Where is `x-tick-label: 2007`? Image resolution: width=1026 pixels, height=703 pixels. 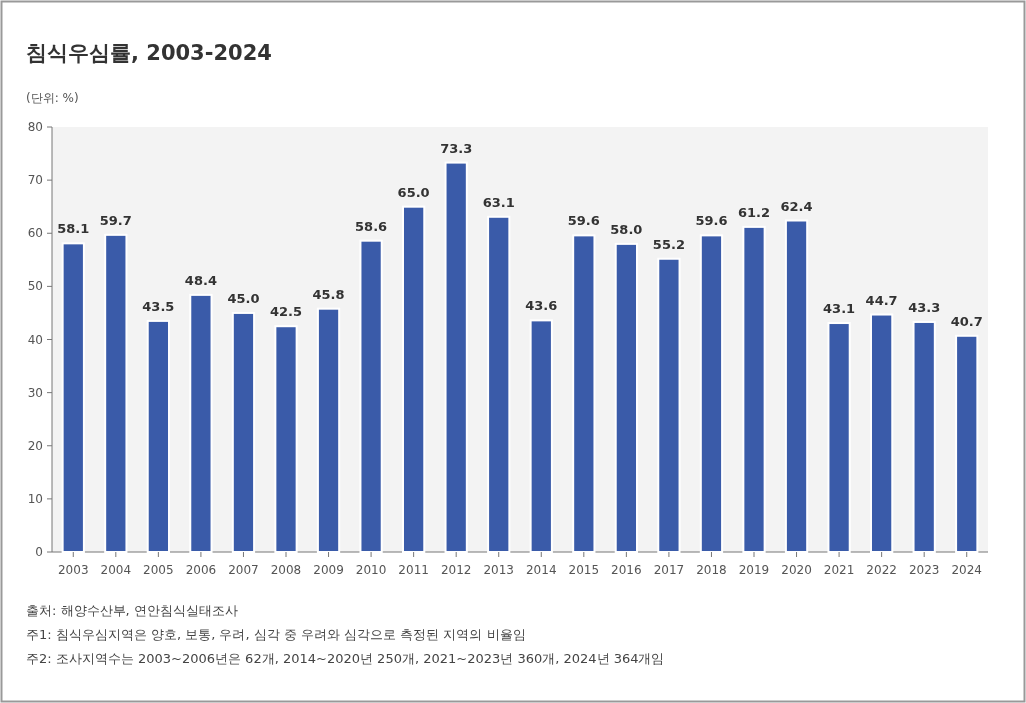 x-tick-label: 2007 is located at coordinates (243, 570).